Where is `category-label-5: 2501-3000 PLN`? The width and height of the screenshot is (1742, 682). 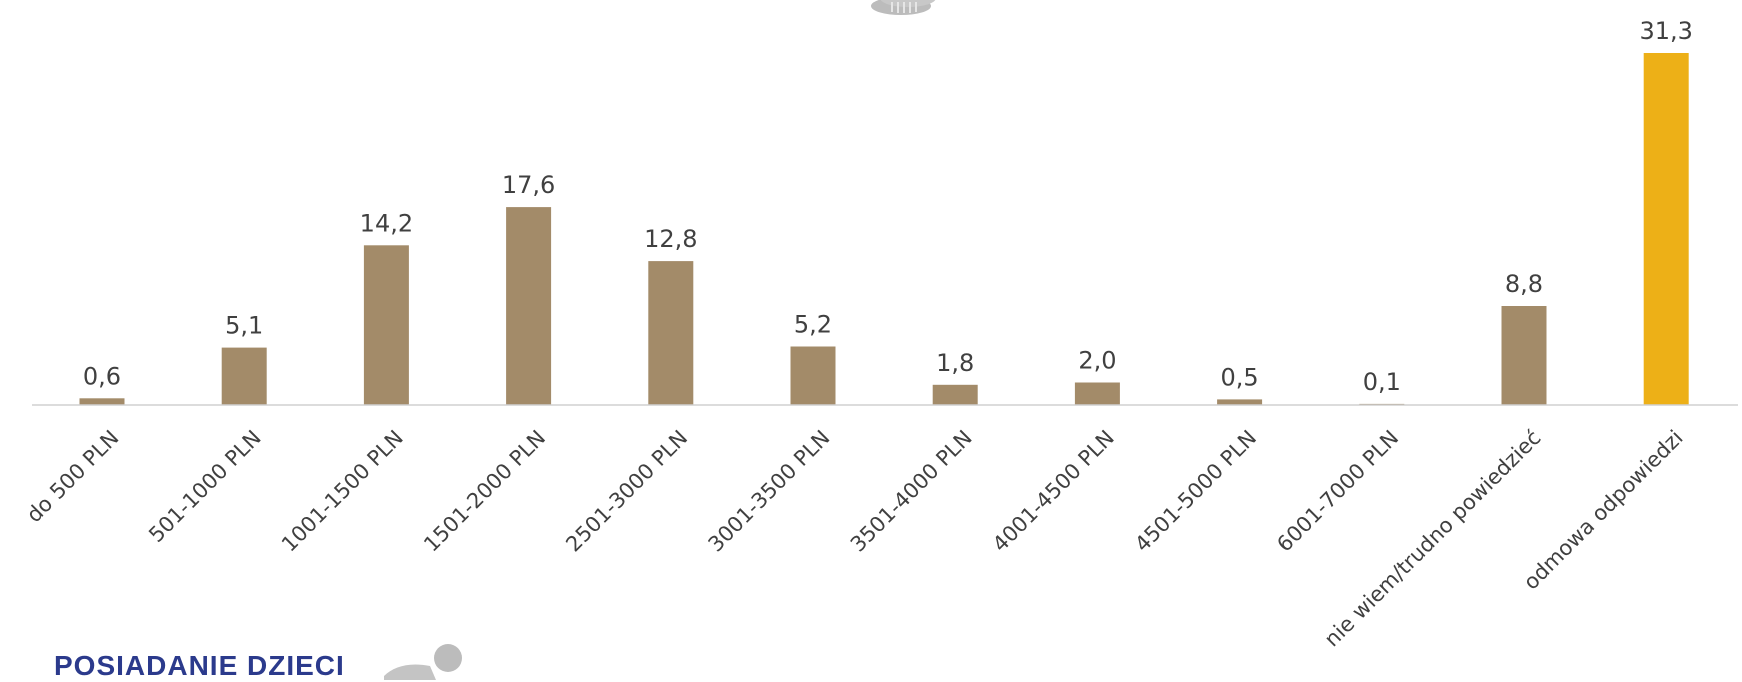 category-label-5: 2501-3000 PLN is located at coordinates (626, 491).